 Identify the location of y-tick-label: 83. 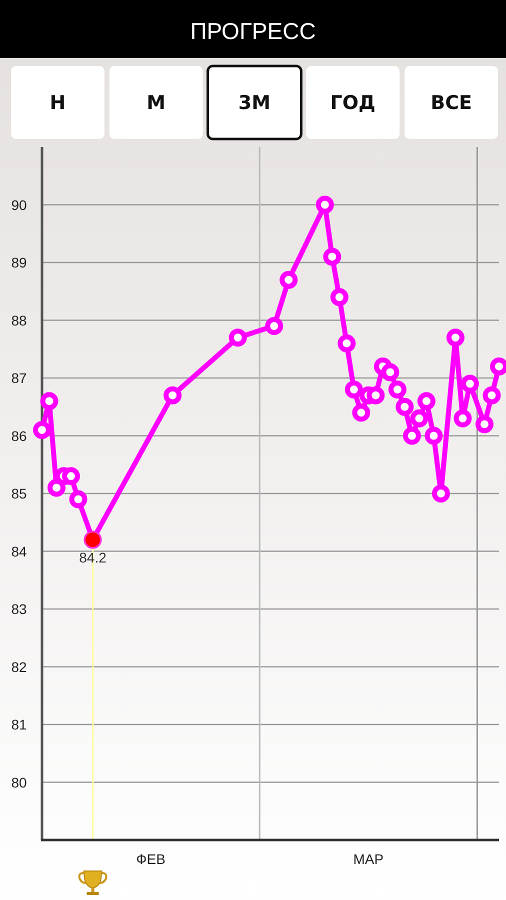
(19, 609).